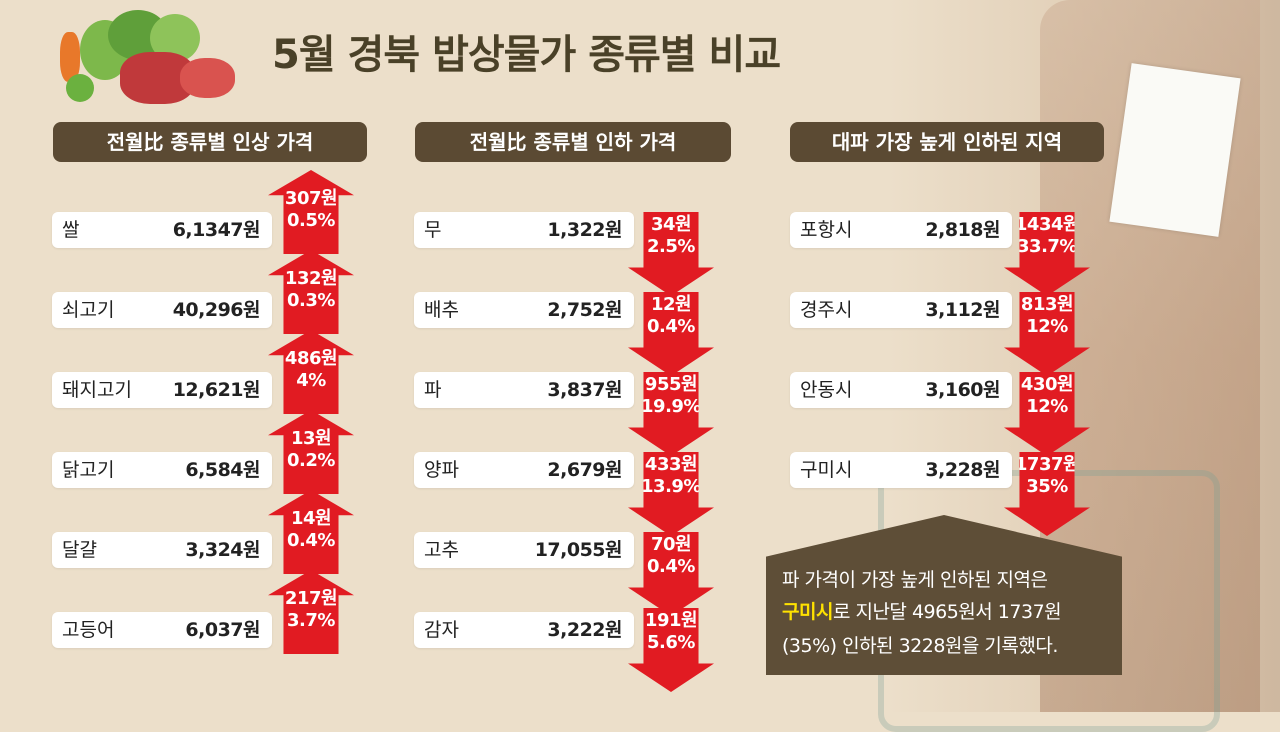 The width and height of the screenshot is (1280, 732). What do you see at coordinates (162, 550) in the screenshot?
I see `list-item-egg: 달걀 3,324원` at bounding box center [162, 550].